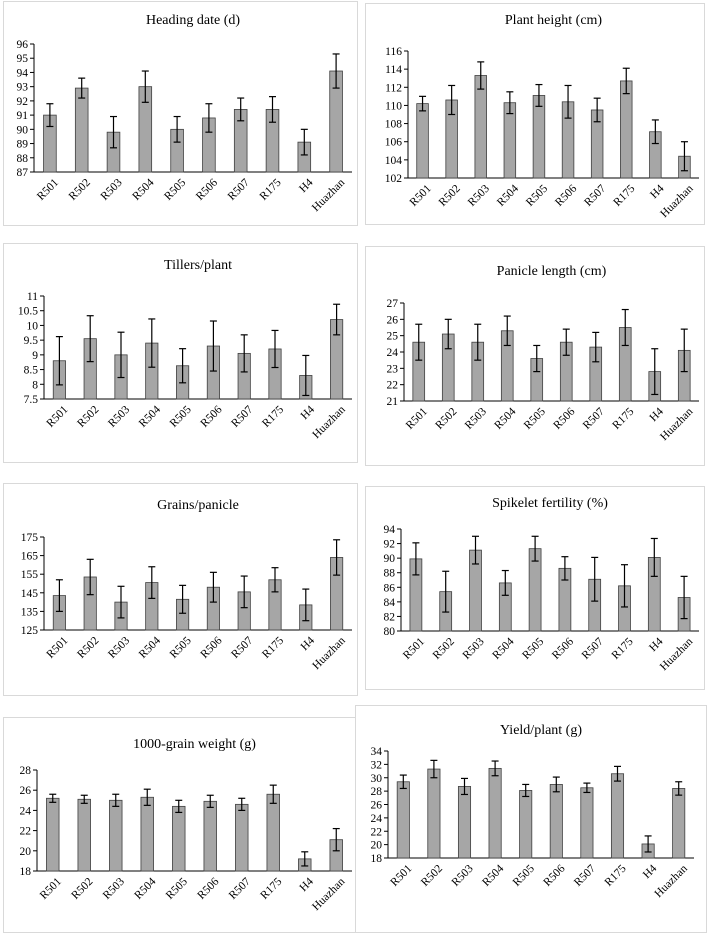  Describe the element at coordinates (32, 297) in the screenshot. I see `y-tick-label: 11` at that location.